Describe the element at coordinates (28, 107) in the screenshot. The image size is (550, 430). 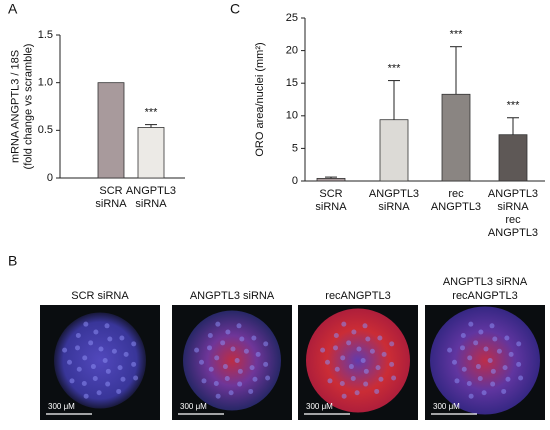
I see `y-axis-label: (fold change vs scramble)` at that location.